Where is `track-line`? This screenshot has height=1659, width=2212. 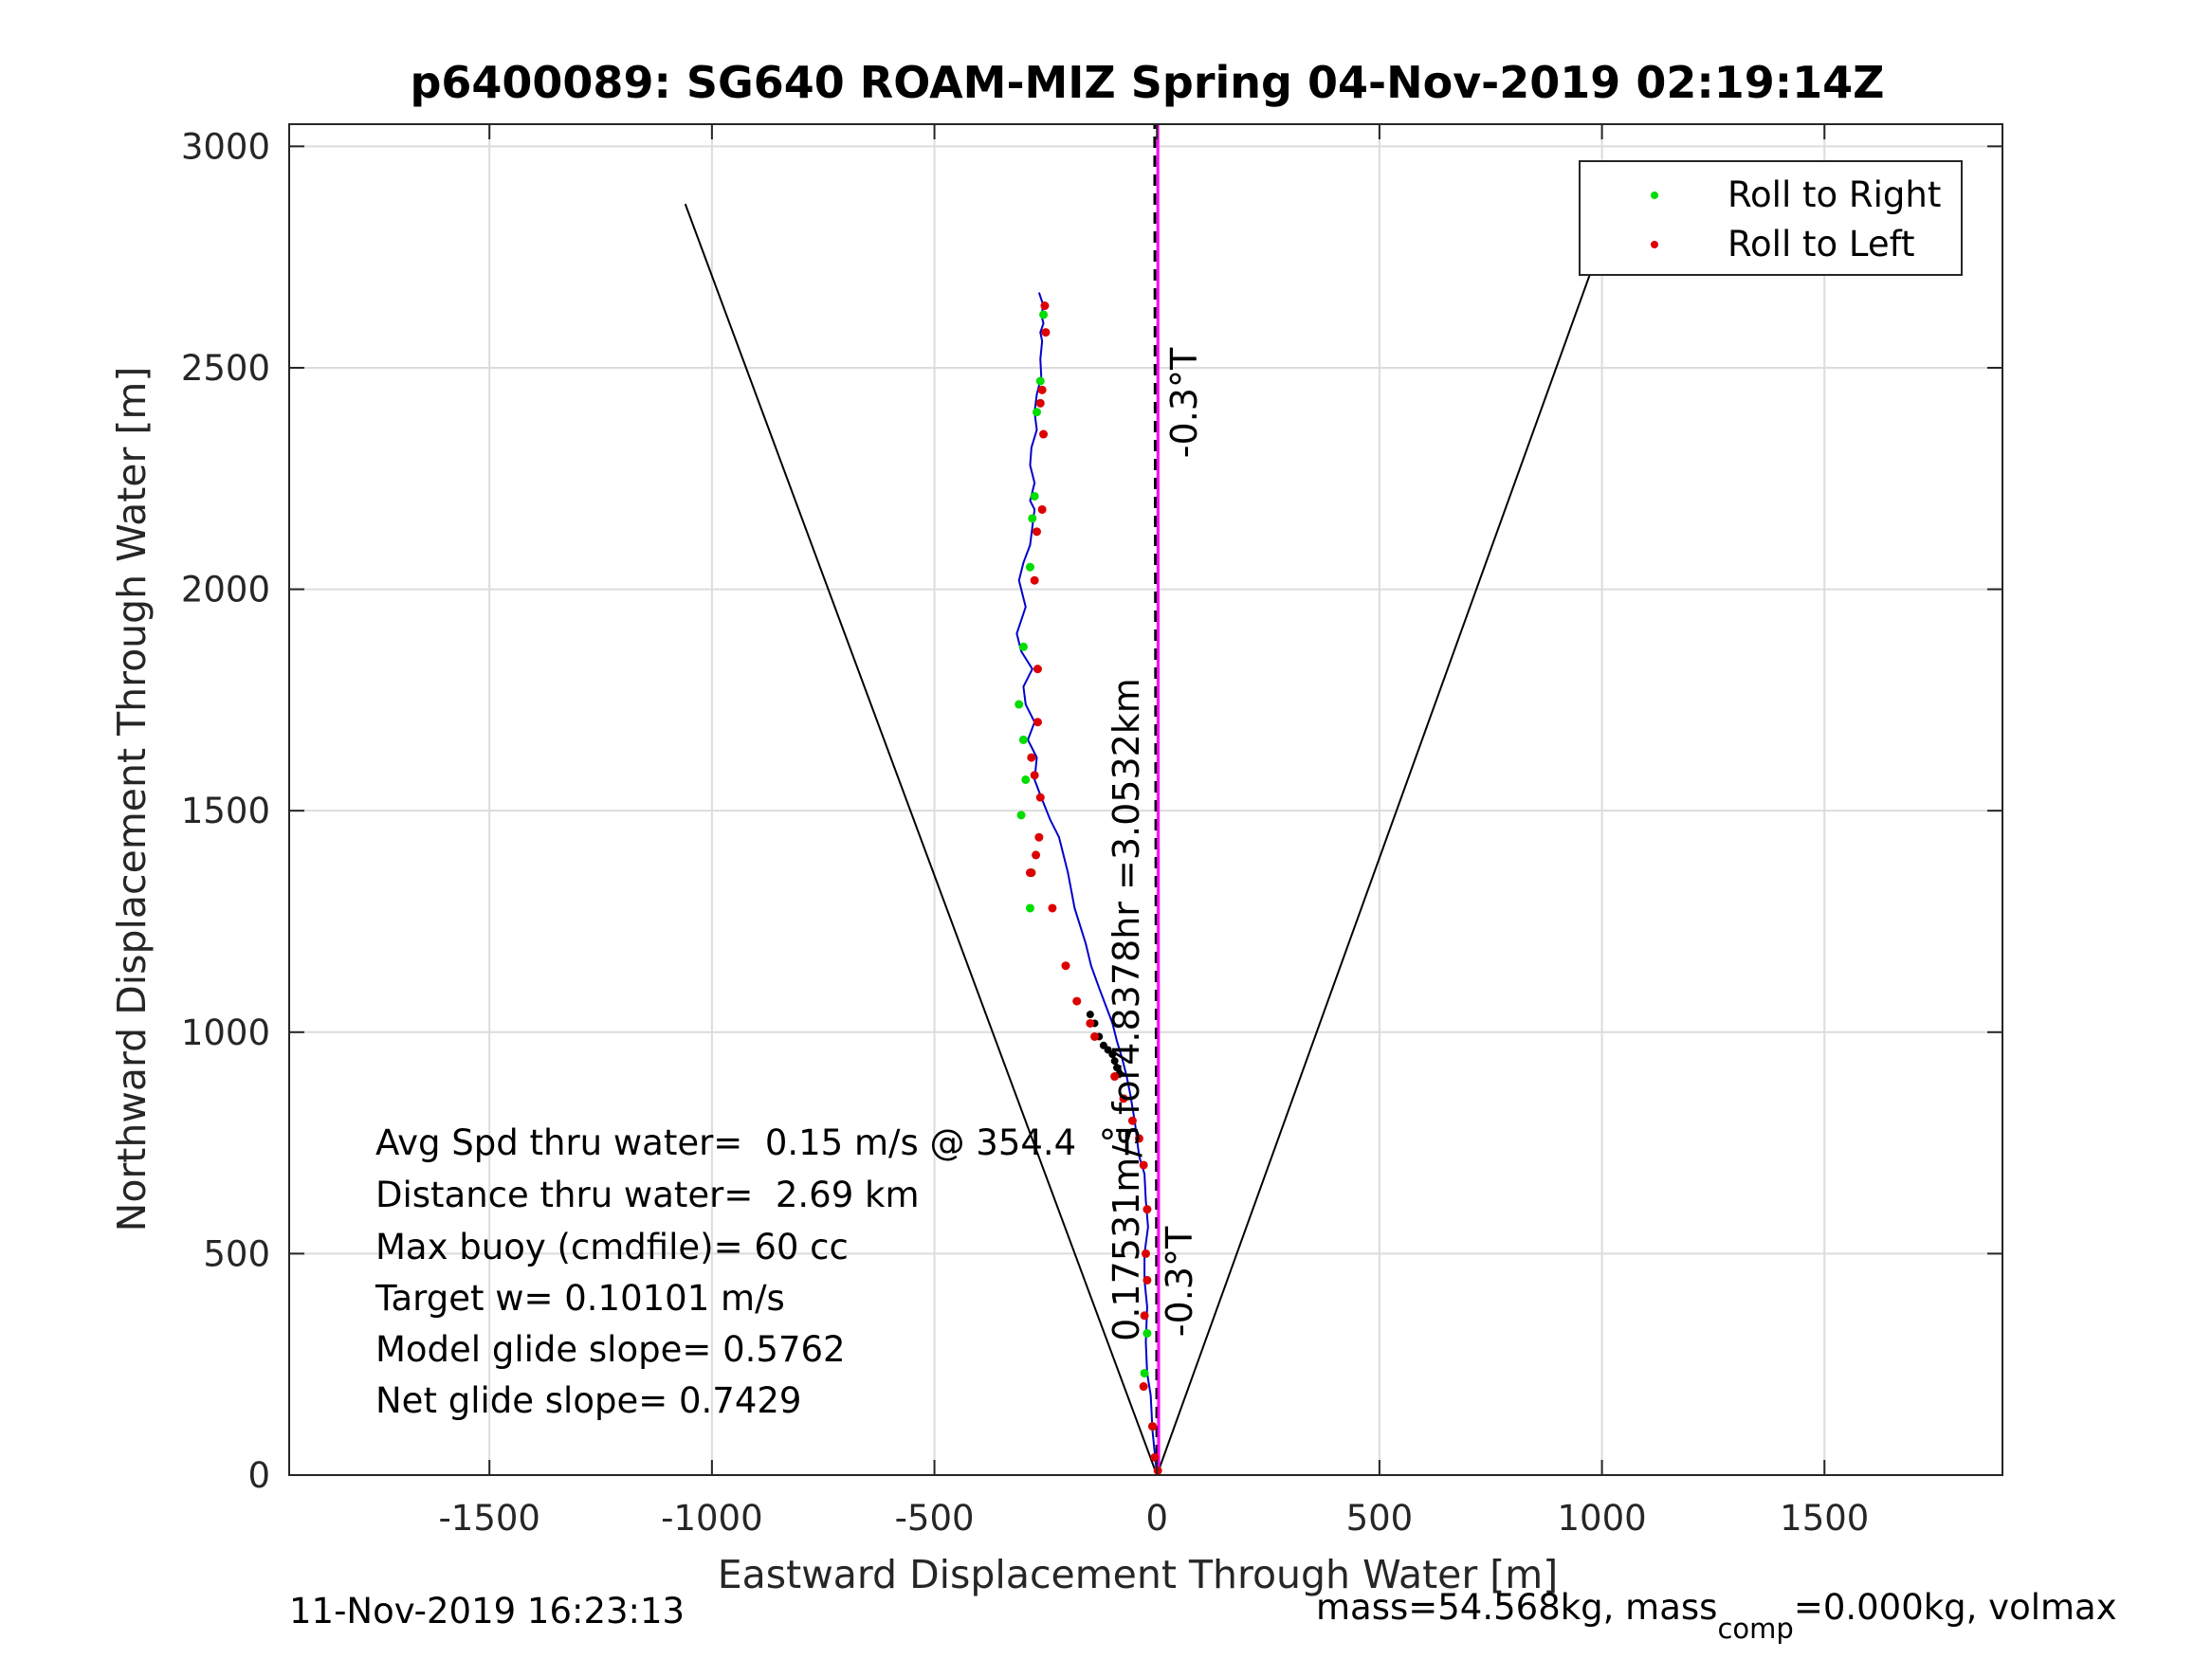 track-line is located at coordinates (1087, 884).